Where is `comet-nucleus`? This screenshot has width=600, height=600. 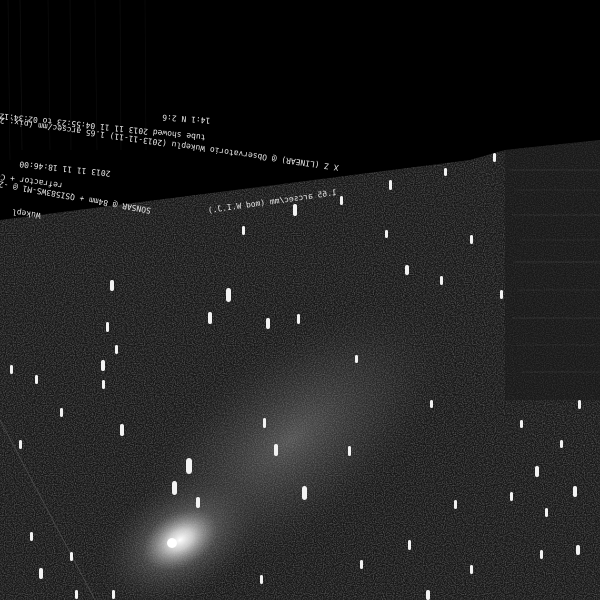
comet-nucleus is located at coordinates (172, 543).